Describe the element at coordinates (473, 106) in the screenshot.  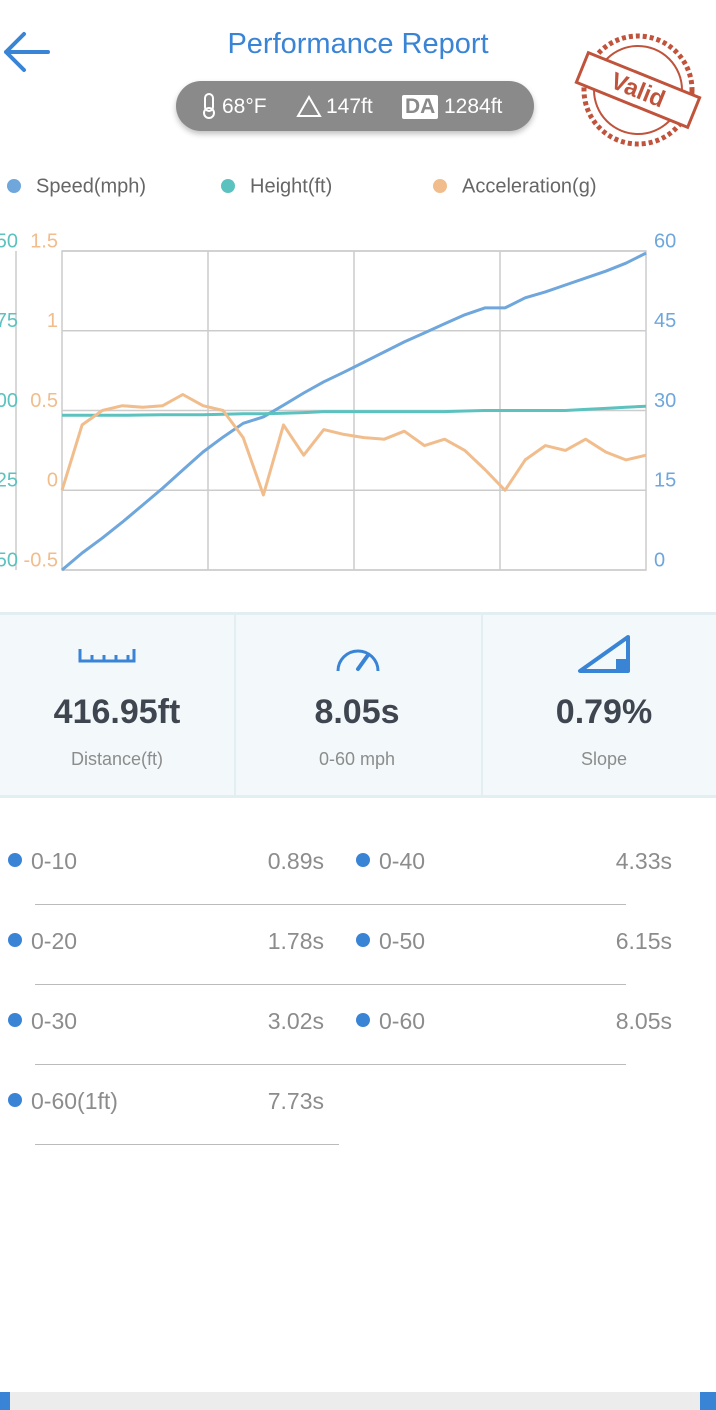
I see `density-altitude: 1284ft` at that location.